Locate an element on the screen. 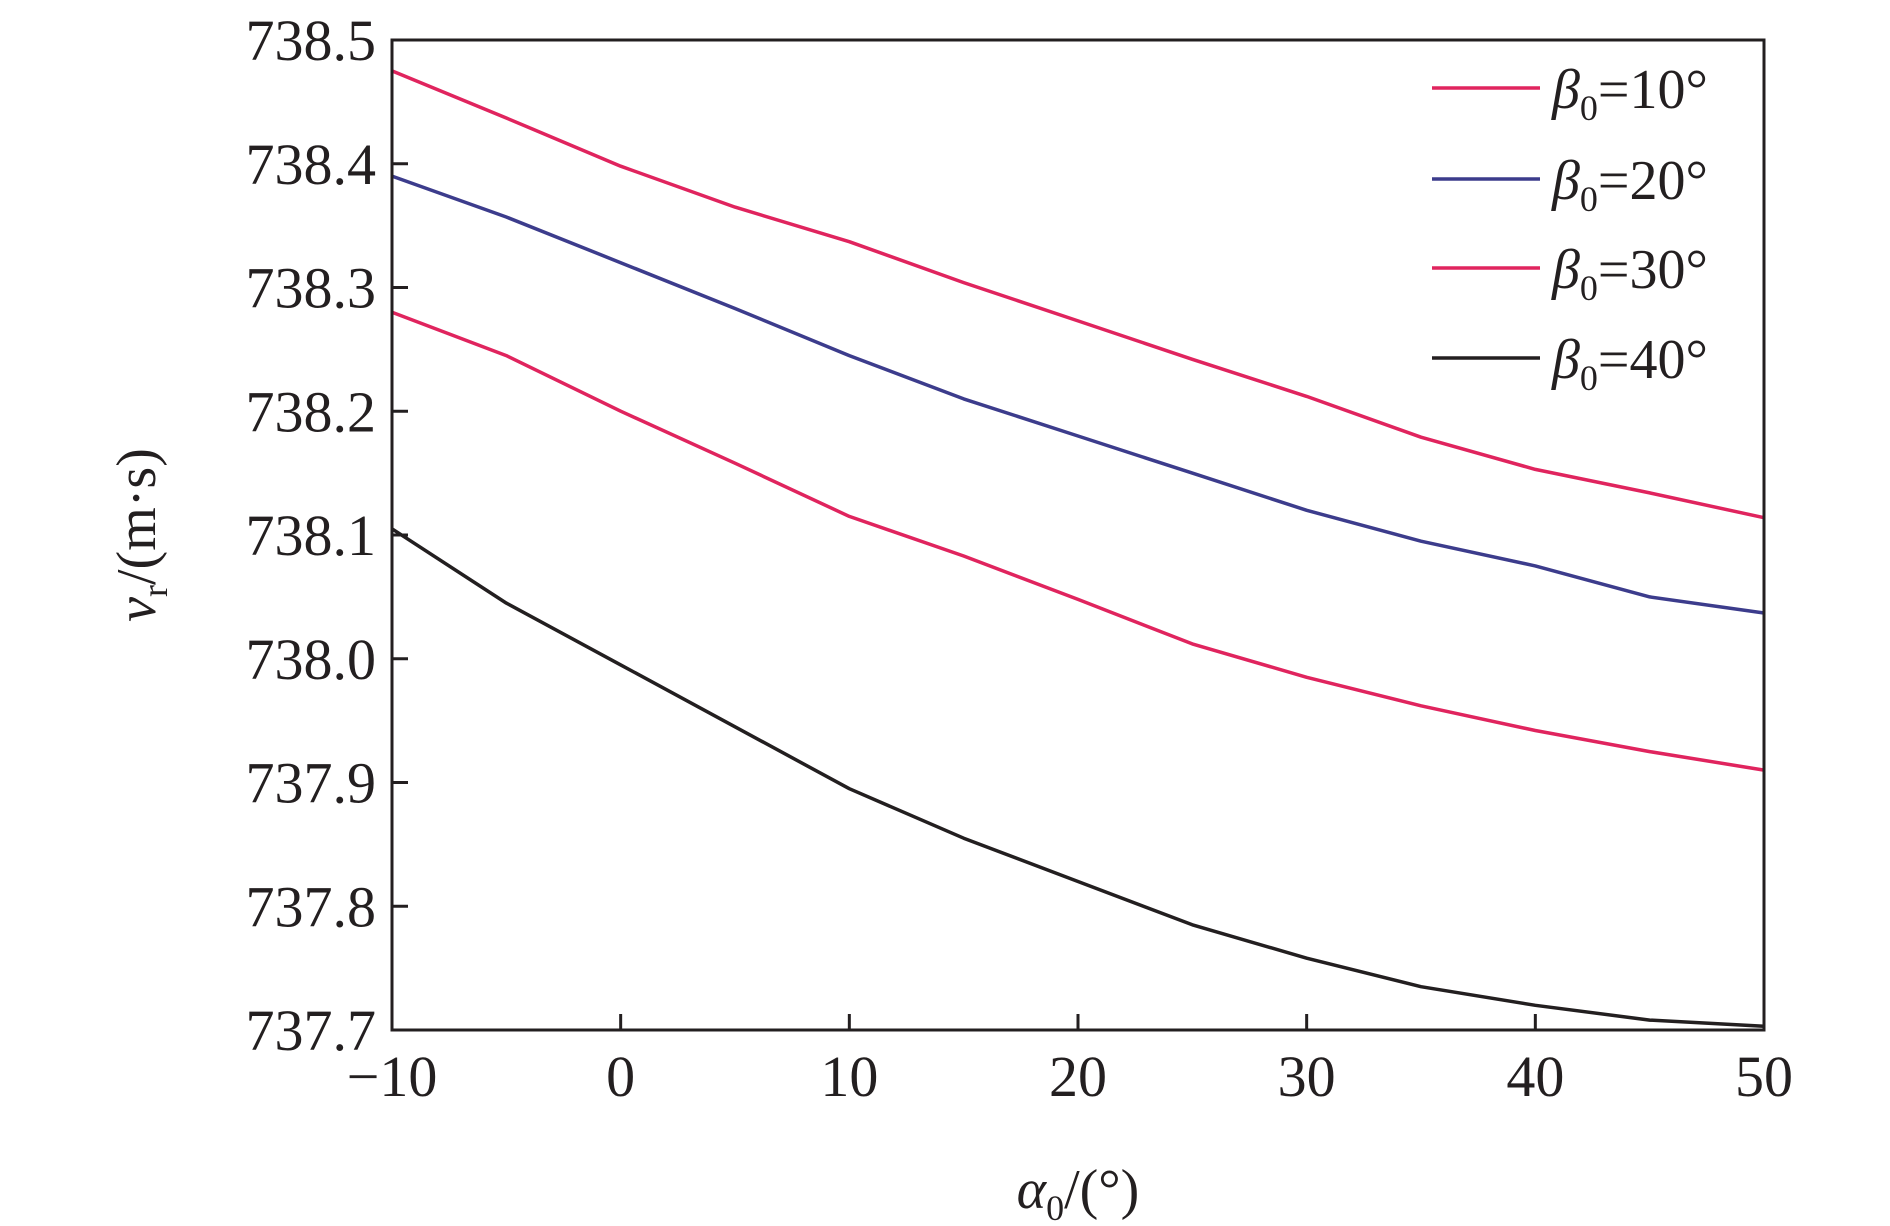 The height and width of the screenshot is (1226, 1890). x-tick-label: 50 is located at coordinates (1764, 1076).